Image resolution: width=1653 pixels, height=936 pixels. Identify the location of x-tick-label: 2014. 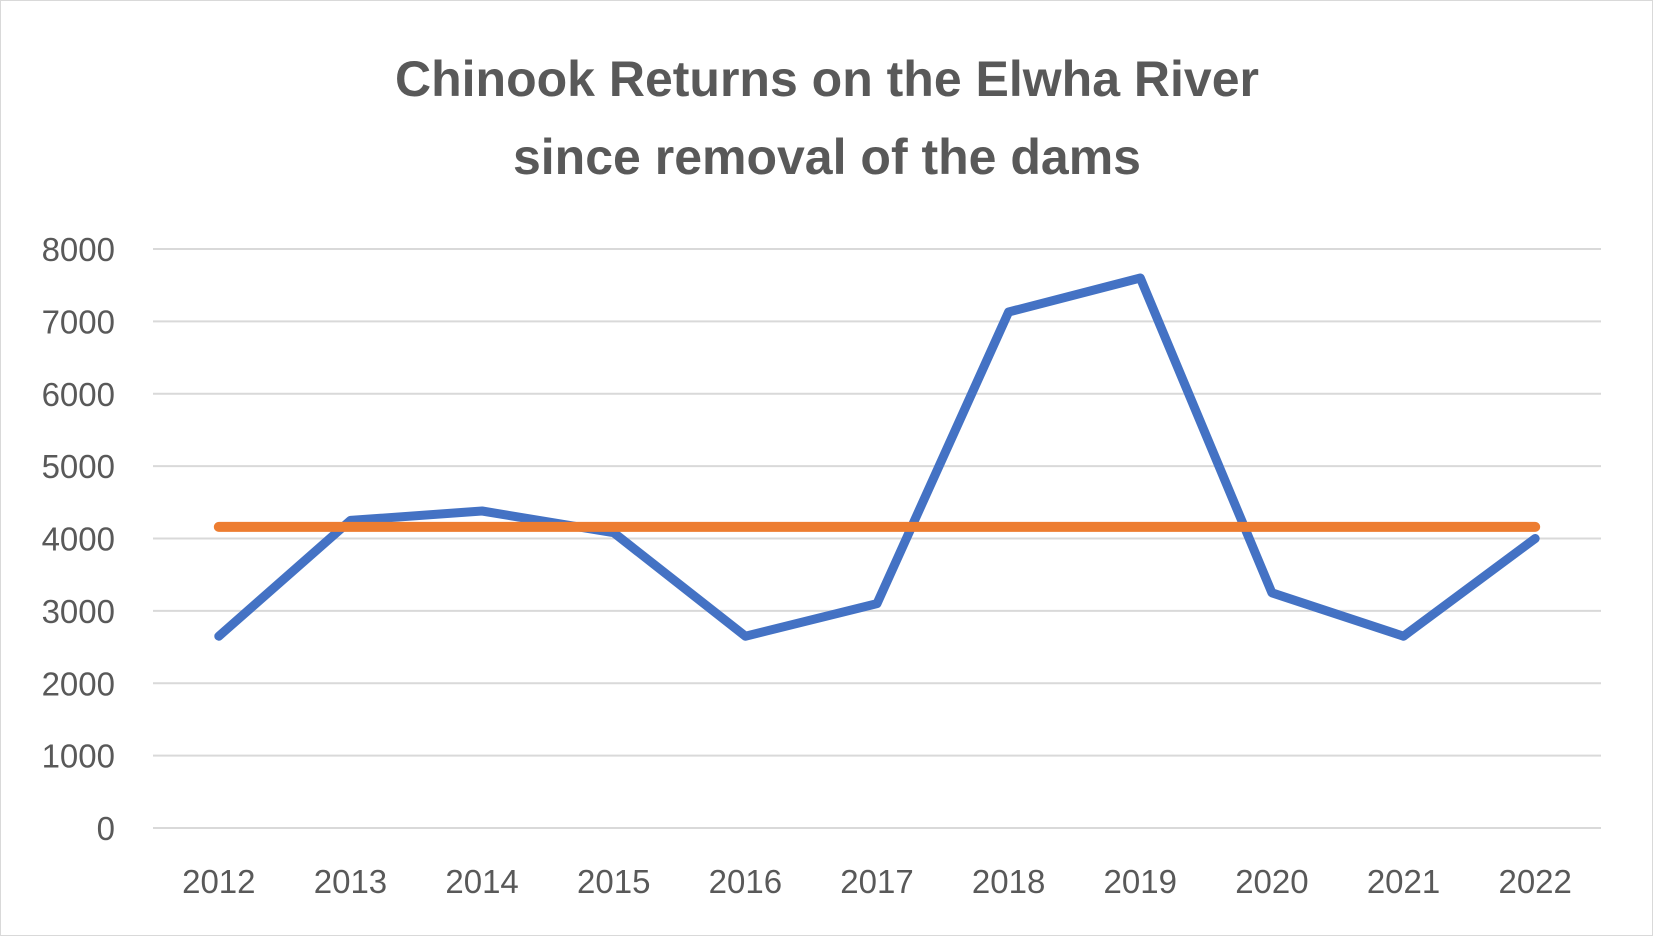
(481, 881).